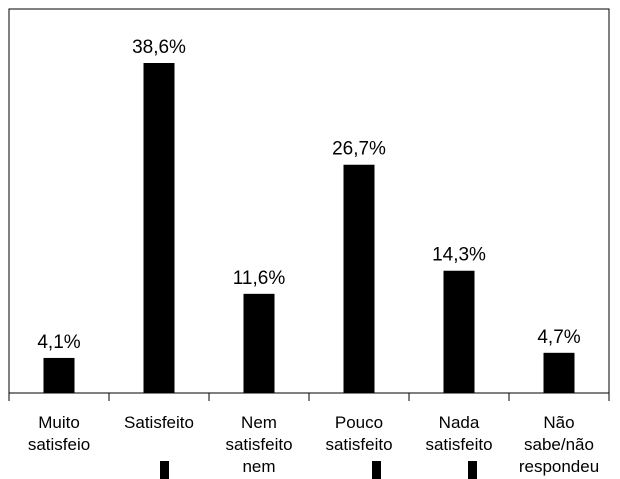 This screenshot has height=479, width=620. I want to click on category-label-3-line-0: Pouco, so click(359, 422).